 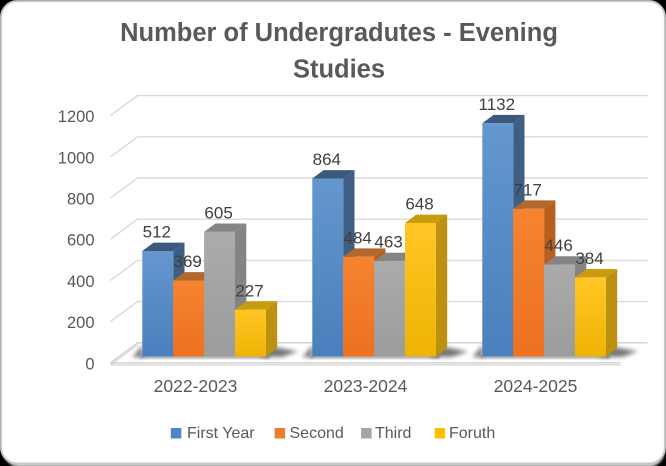 I want to click on svg-text: Second, so click(x=317, y=433).